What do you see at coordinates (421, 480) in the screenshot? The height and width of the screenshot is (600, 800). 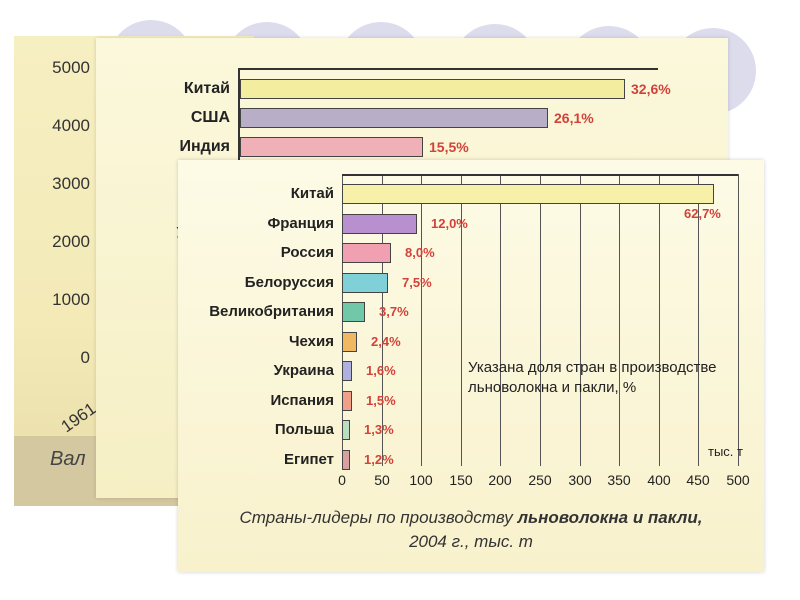 I see `x-tick-label: 100` at bounding box center [421, 480].